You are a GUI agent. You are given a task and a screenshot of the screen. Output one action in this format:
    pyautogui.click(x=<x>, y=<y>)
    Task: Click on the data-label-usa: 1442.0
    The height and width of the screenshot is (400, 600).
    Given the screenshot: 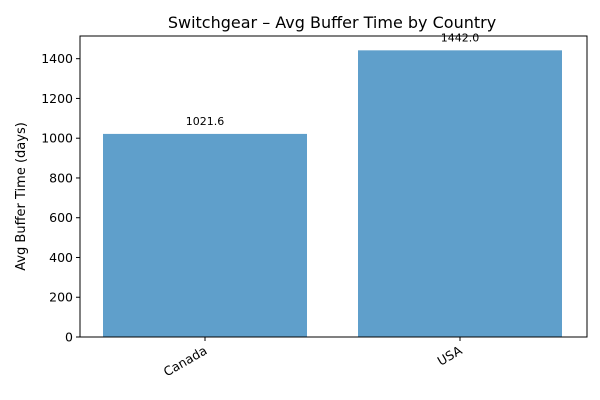 What is the action you would take?
    pyautogui.click(x=460, y=37)
    